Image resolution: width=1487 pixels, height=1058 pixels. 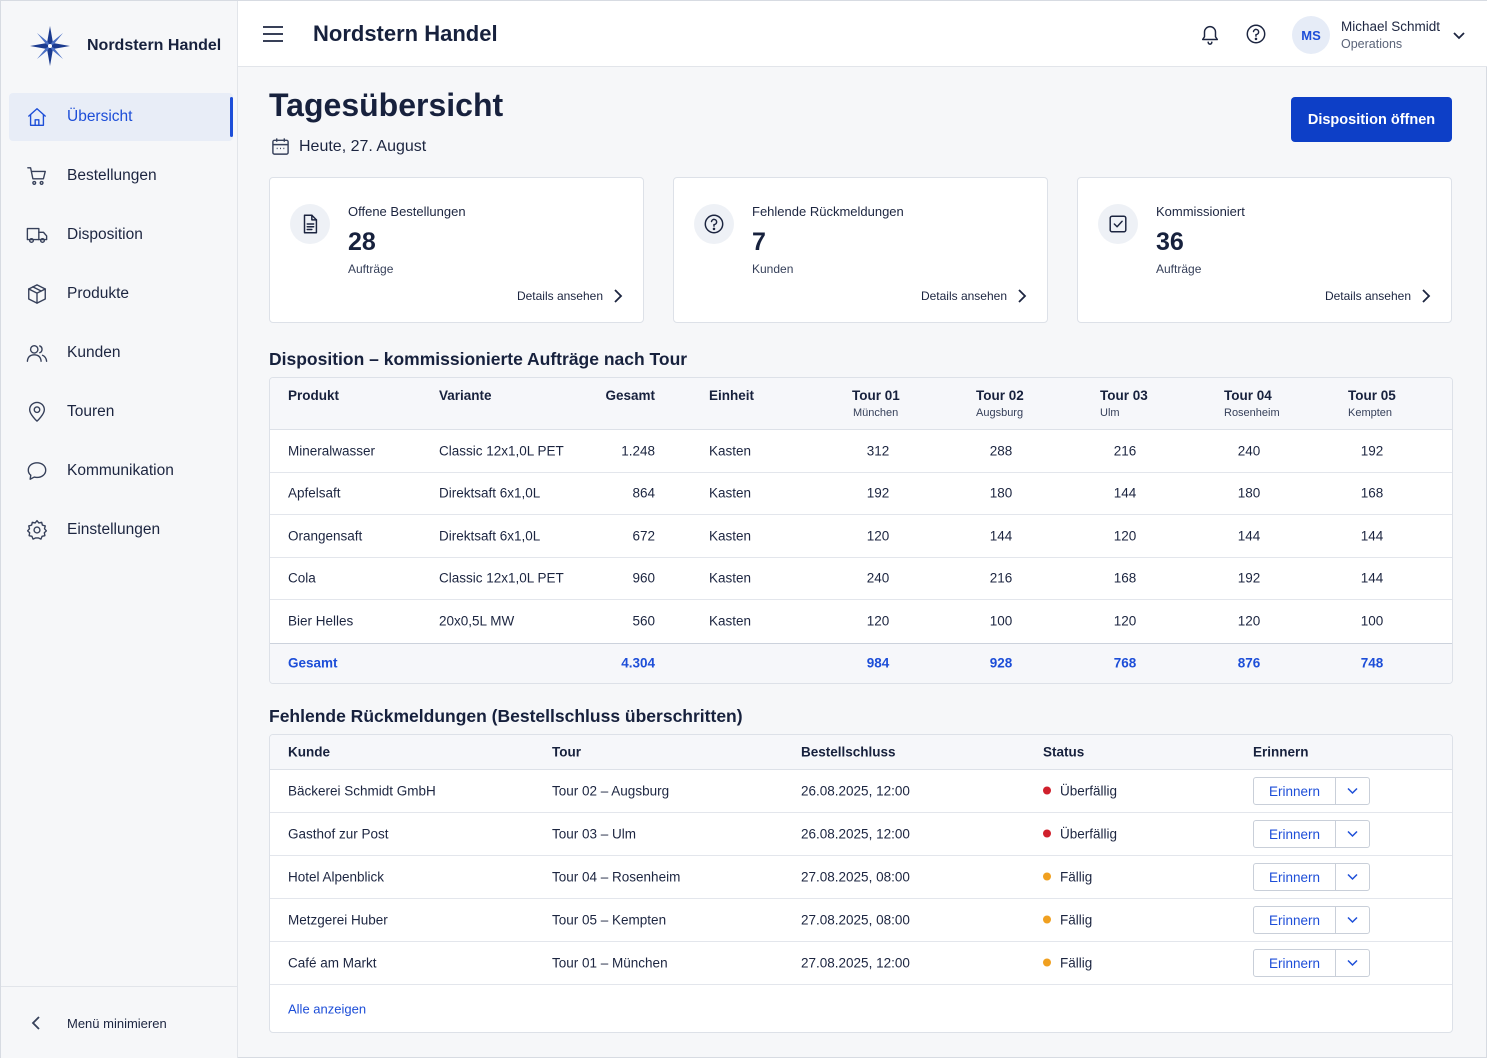 I want to click on cell-tour-01: 120, so click(x=878, y=621).